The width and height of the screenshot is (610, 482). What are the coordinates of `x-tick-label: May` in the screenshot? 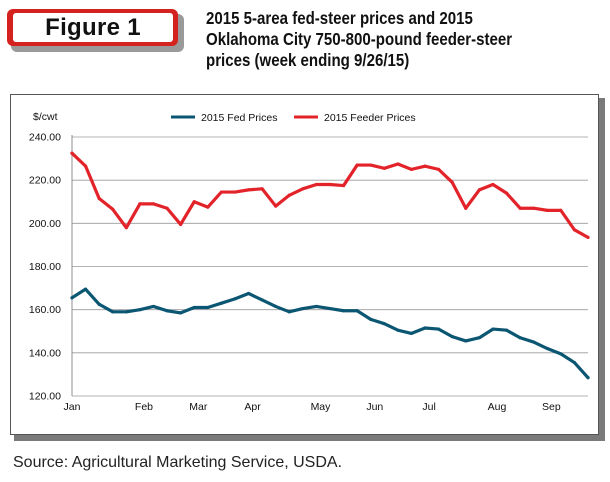 It's located at (321, 407).